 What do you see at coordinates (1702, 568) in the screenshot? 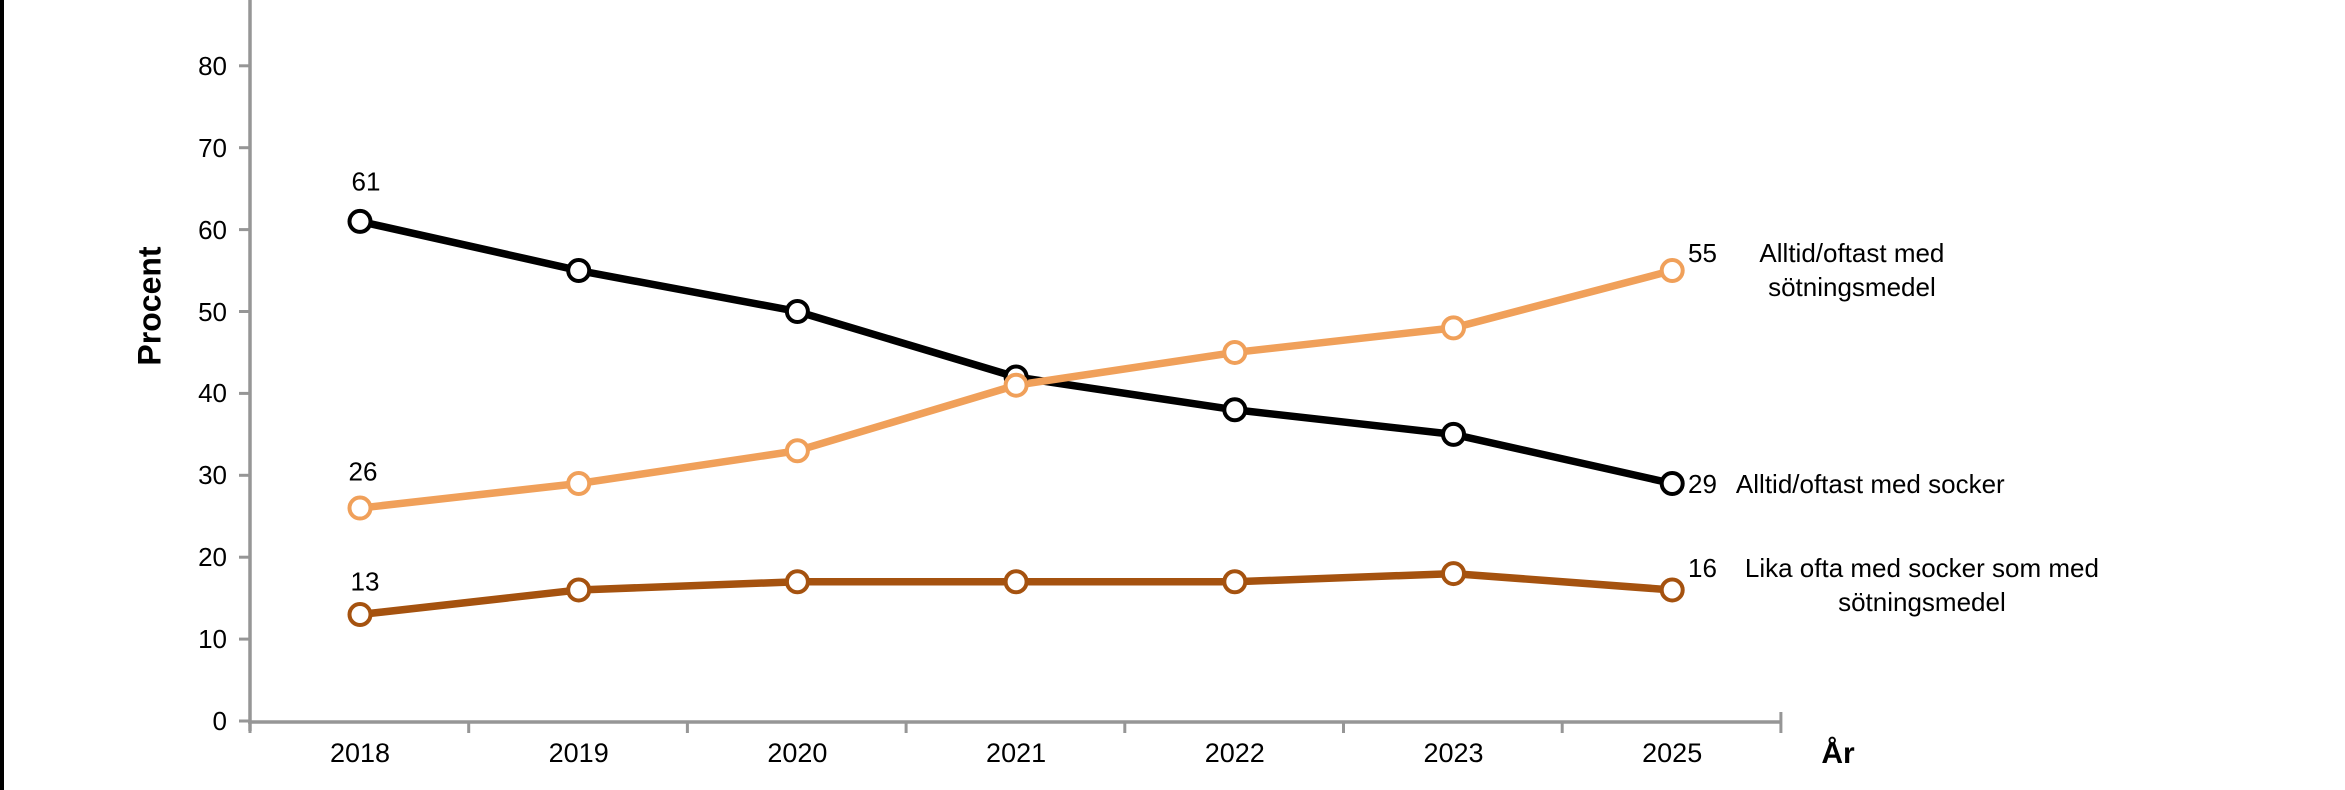
I see `end-value-lika-ofta: 16` at bounding box center [1702, 568].